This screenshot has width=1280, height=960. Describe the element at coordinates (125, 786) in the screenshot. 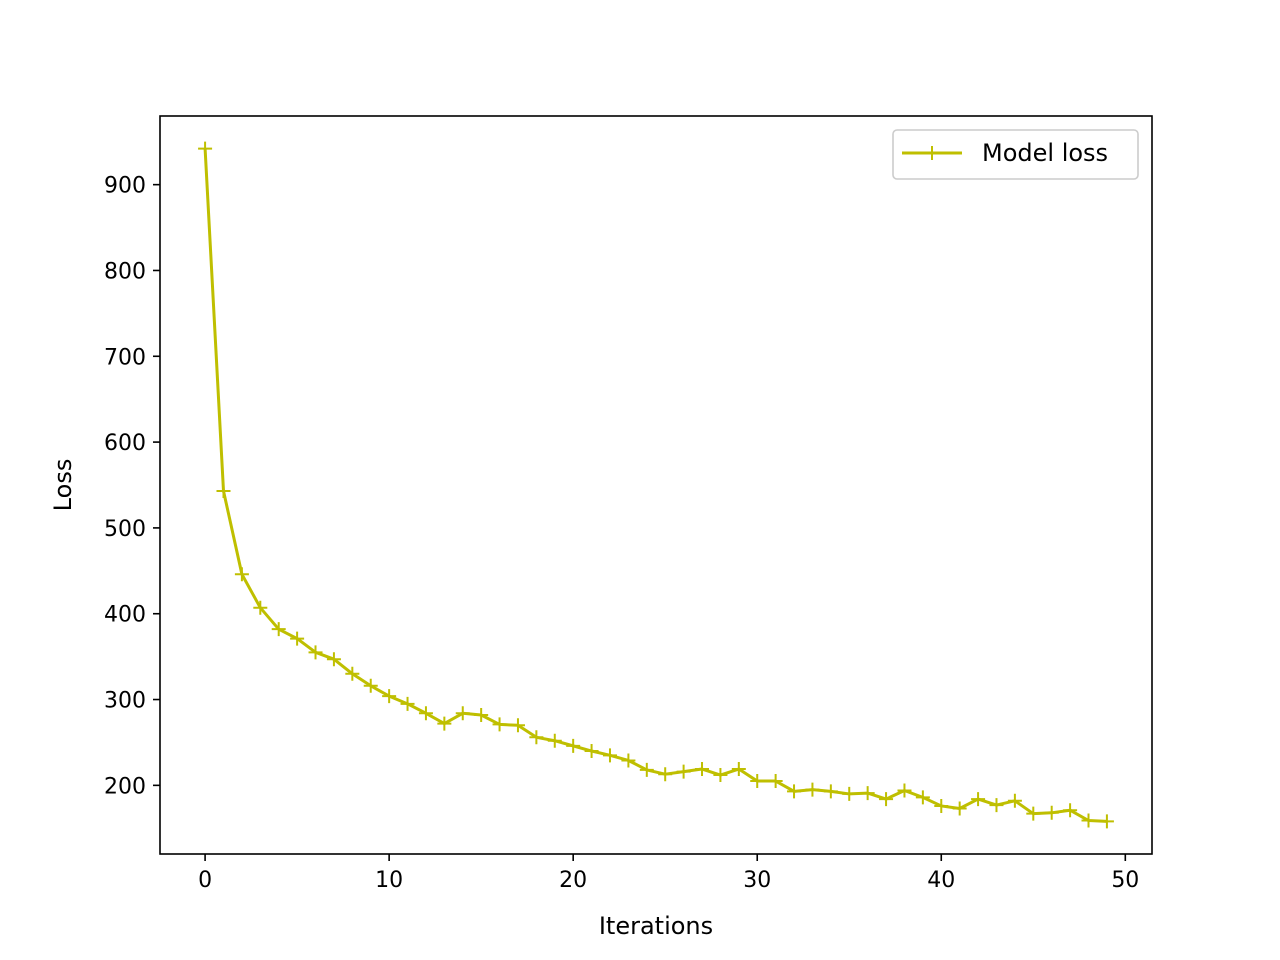

I see `y-tick-label: 200` at that location.